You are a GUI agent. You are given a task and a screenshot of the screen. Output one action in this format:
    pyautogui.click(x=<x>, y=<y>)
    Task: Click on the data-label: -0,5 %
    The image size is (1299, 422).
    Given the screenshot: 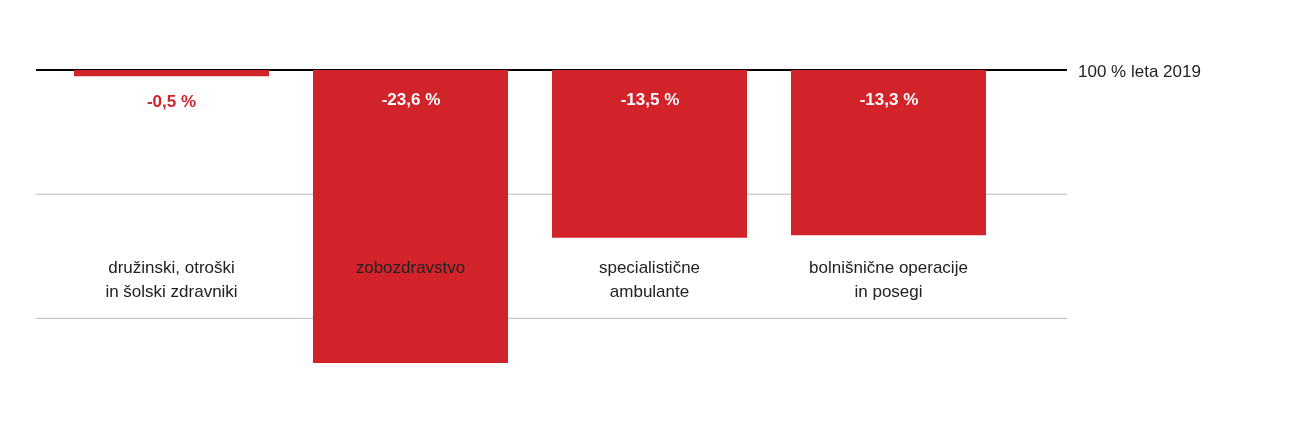 What is the action you would take?
    pyautogui.click(x=171, y=101)
    